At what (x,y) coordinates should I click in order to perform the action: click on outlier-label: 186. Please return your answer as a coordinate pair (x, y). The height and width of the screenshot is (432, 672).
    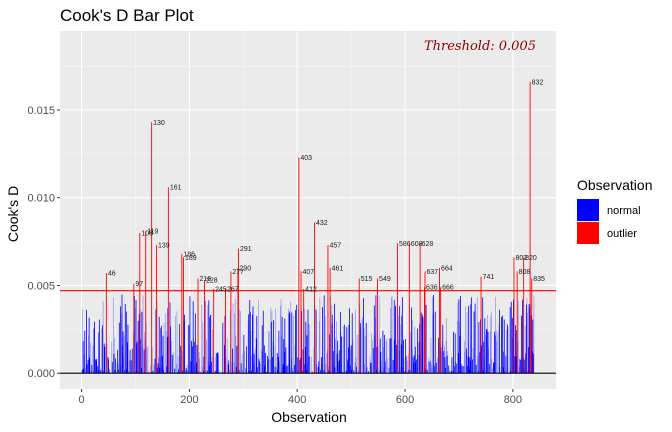
    Looking at the image, I should click on (189, 254).